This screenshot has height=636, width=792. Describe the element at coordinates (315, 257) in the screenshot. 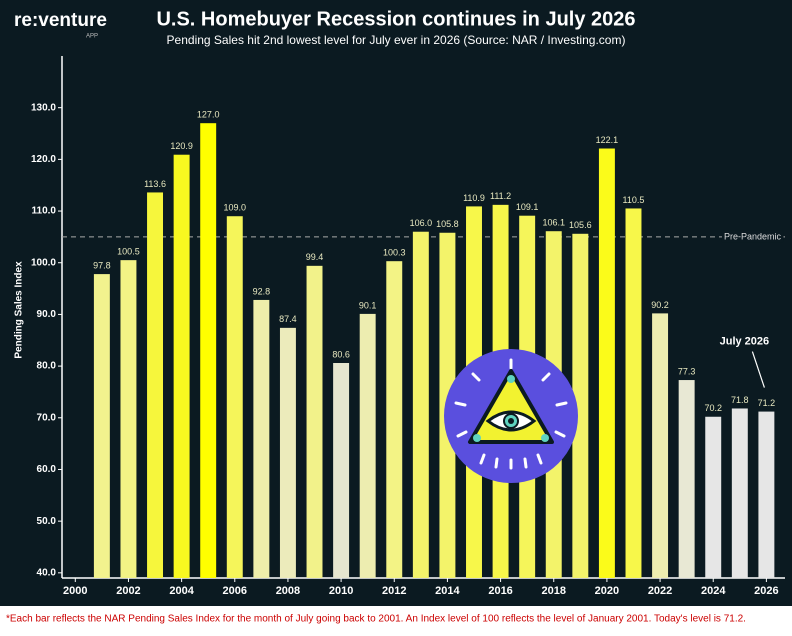

I see `value-label: 99.4` at that location.